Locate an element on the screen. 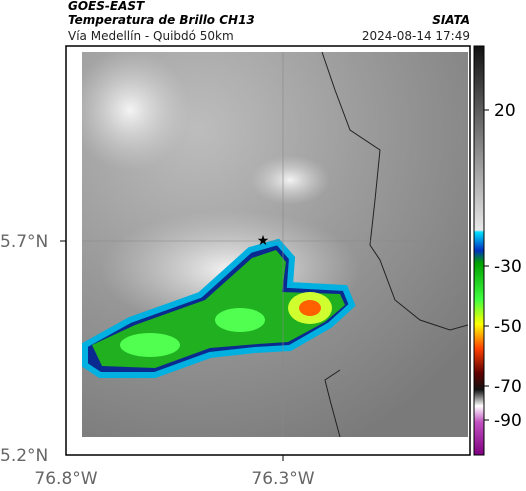 The width and height of the screenshot is (526, 491). colorbar is located at coordinates (479, 250).